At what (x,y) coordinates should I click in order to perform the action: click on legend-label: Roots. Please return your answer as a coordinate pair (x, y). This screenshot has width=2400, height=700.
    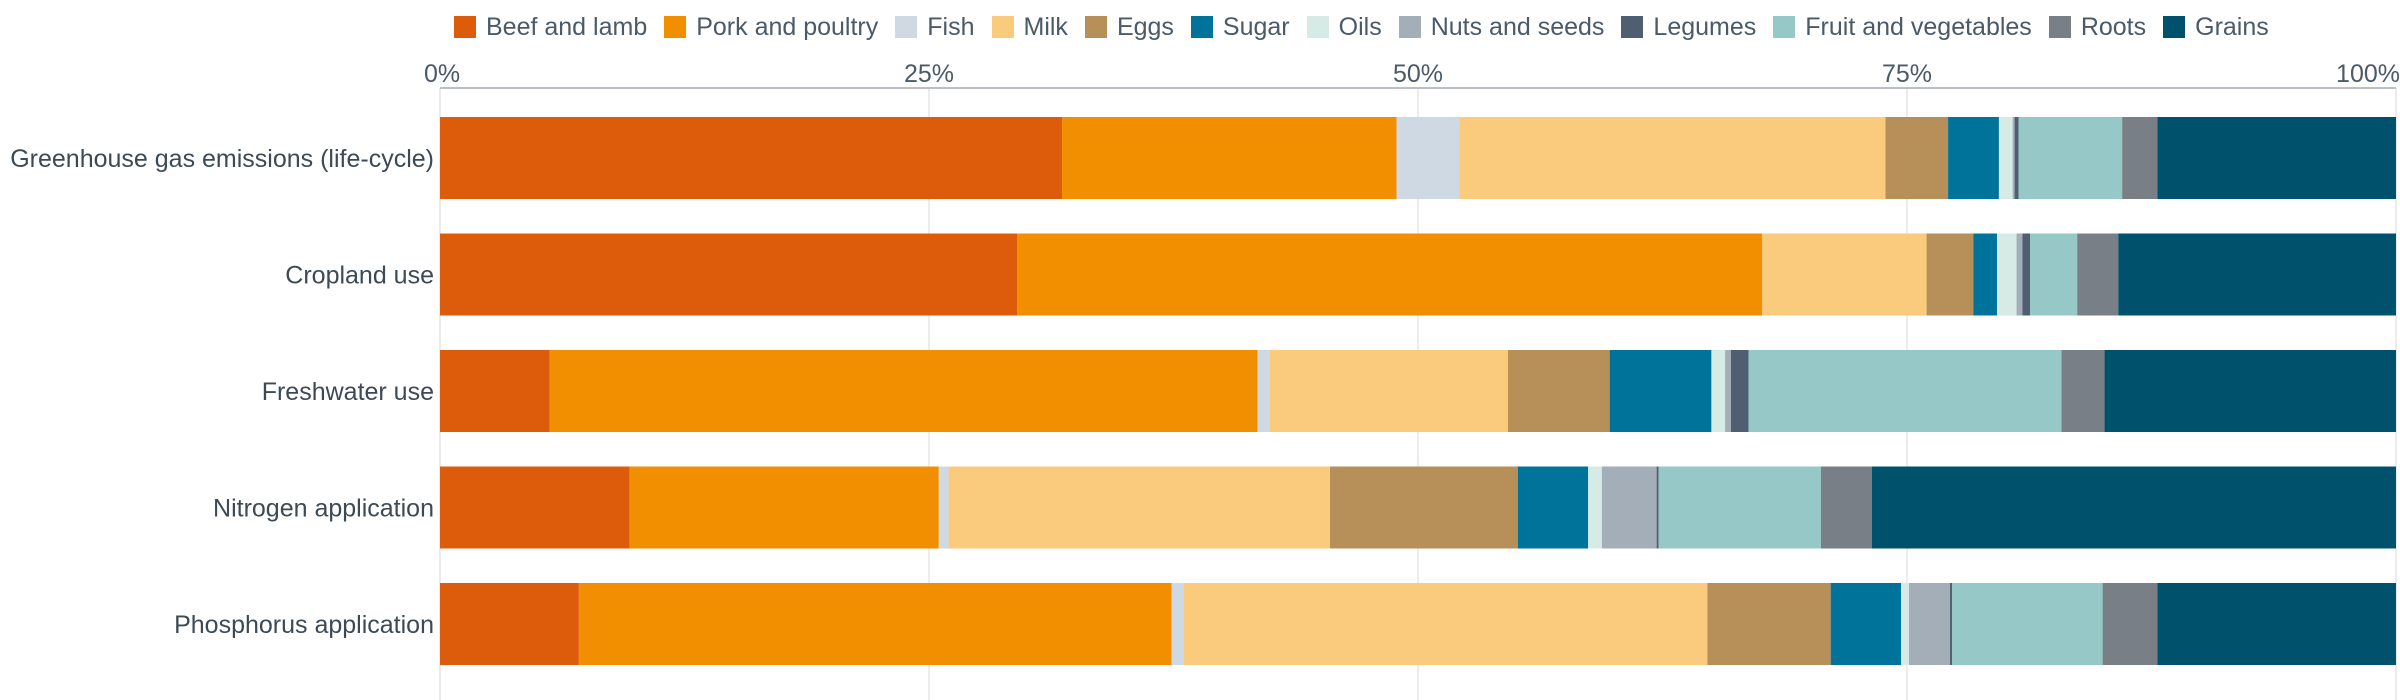
    Looking at the image, I should click on (2113, 26).